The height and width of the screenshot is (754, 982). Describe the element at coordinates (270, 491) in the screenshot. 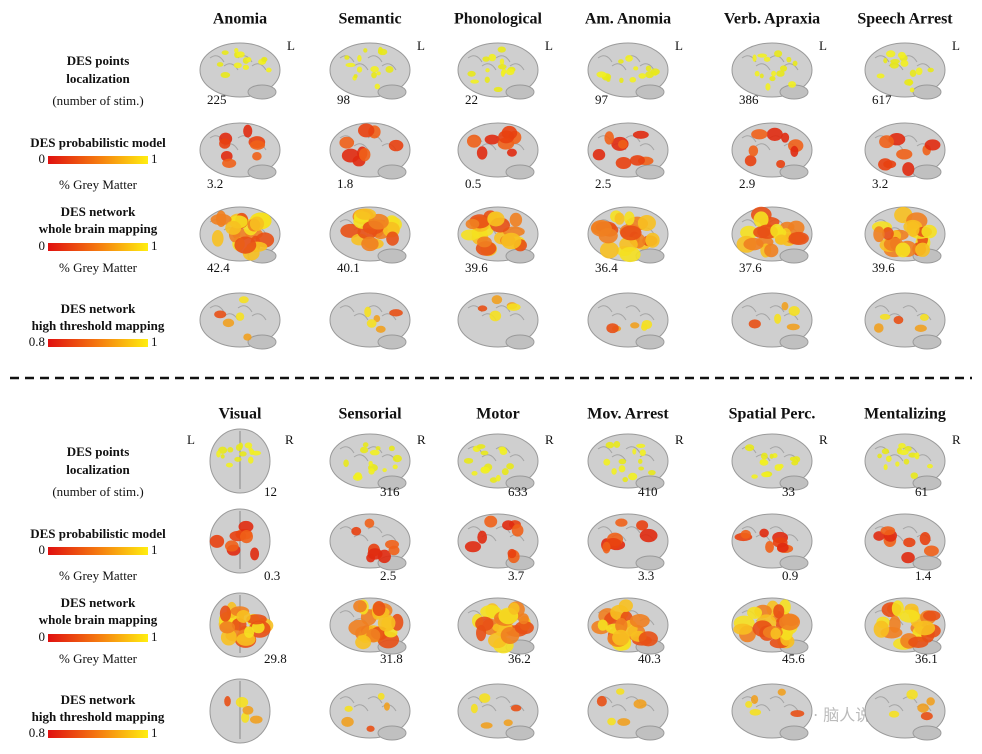

I see `value: 12` at that location.